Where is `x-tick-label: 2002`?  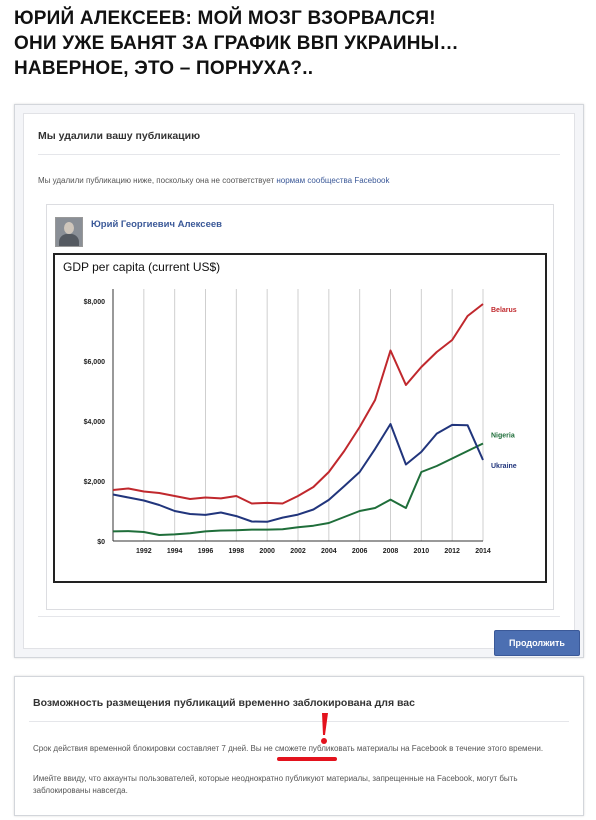 x-tick-label: 2002 is located at coordinates (298, 551).